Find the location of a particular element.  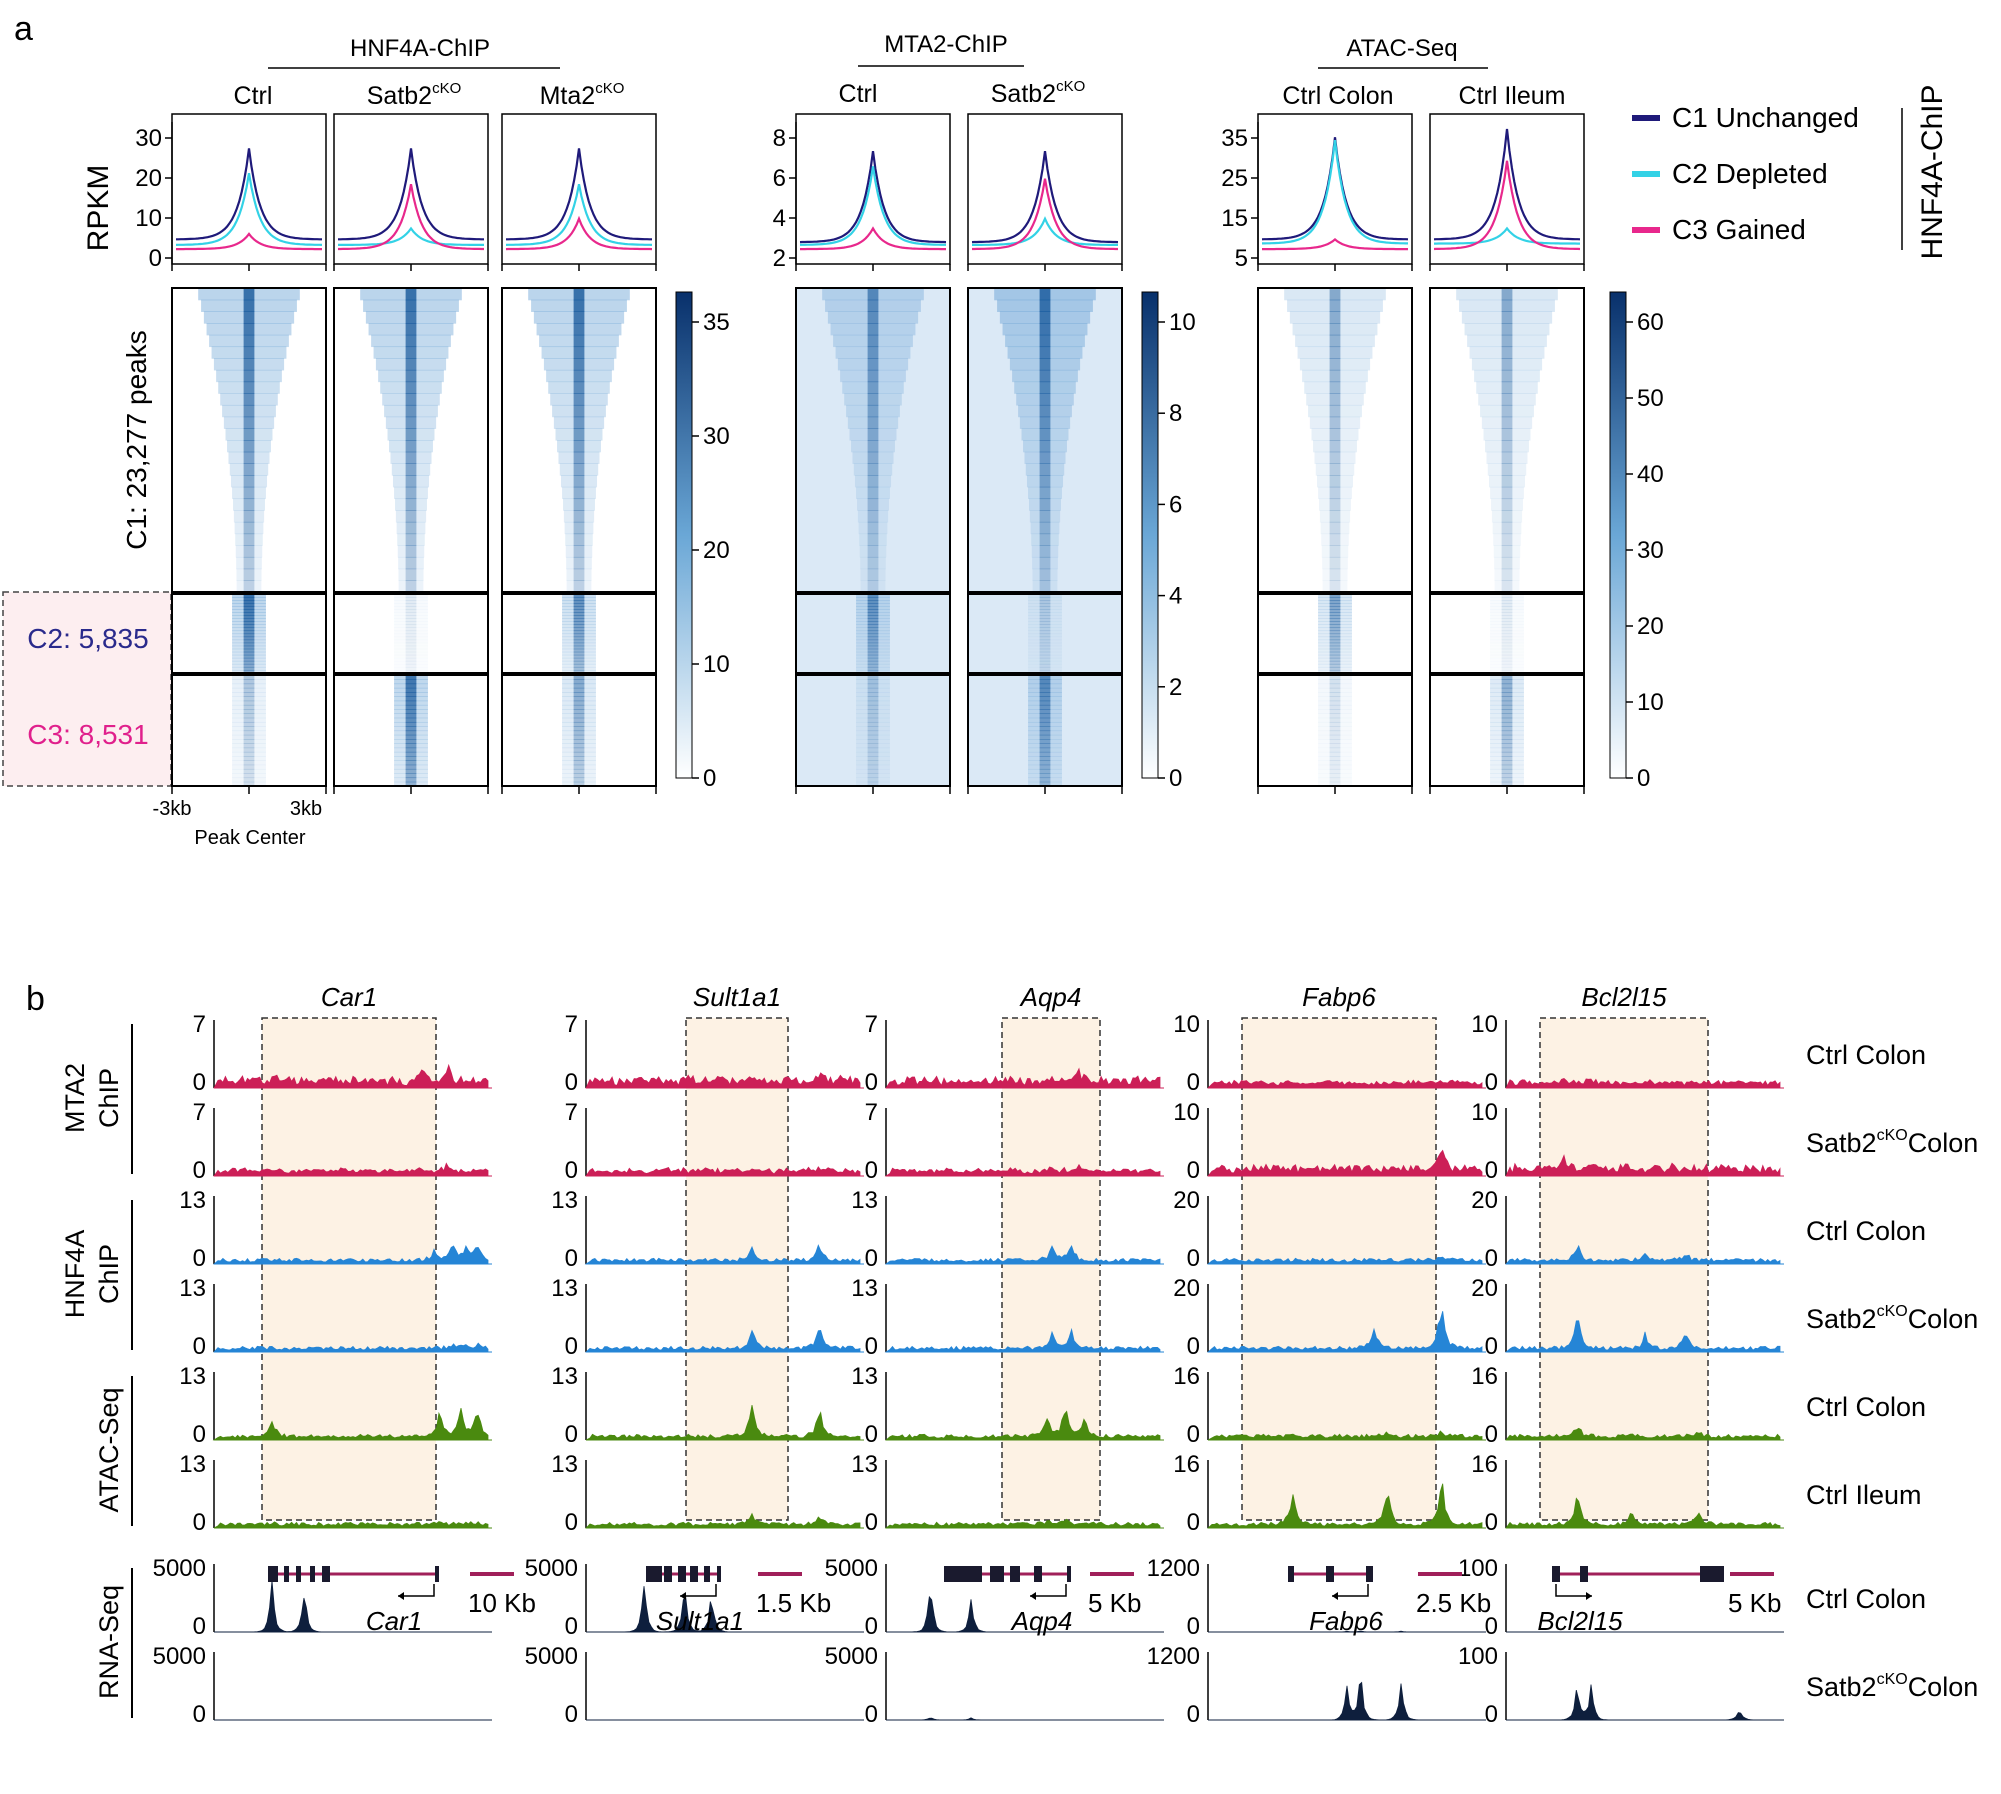

colorbar-label: 40 is located at coordinates (1650, 474).